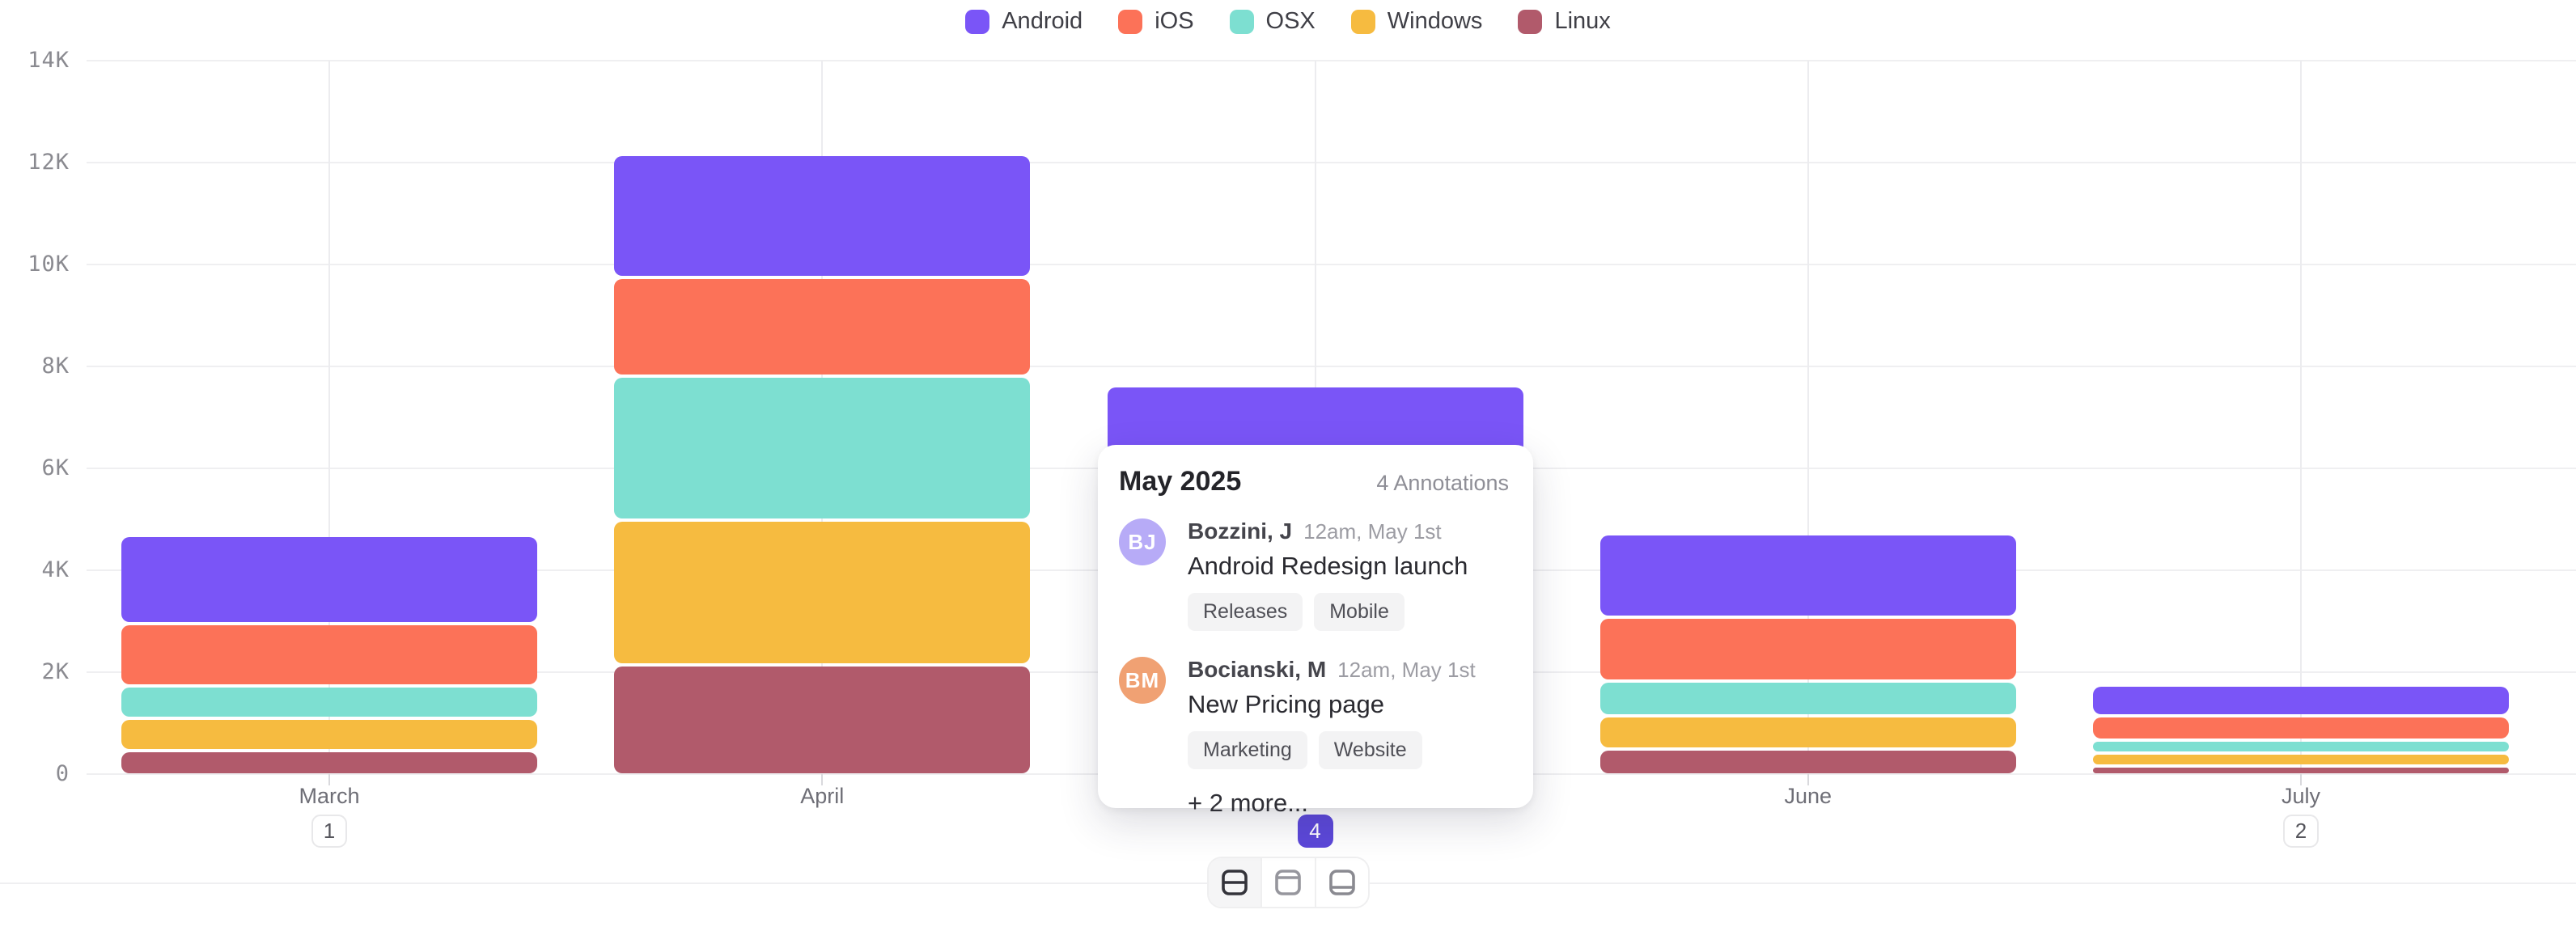  Describe the element at coordinates (822, 216) in the screenshot. I see `bar-segment-april-android` at that location.